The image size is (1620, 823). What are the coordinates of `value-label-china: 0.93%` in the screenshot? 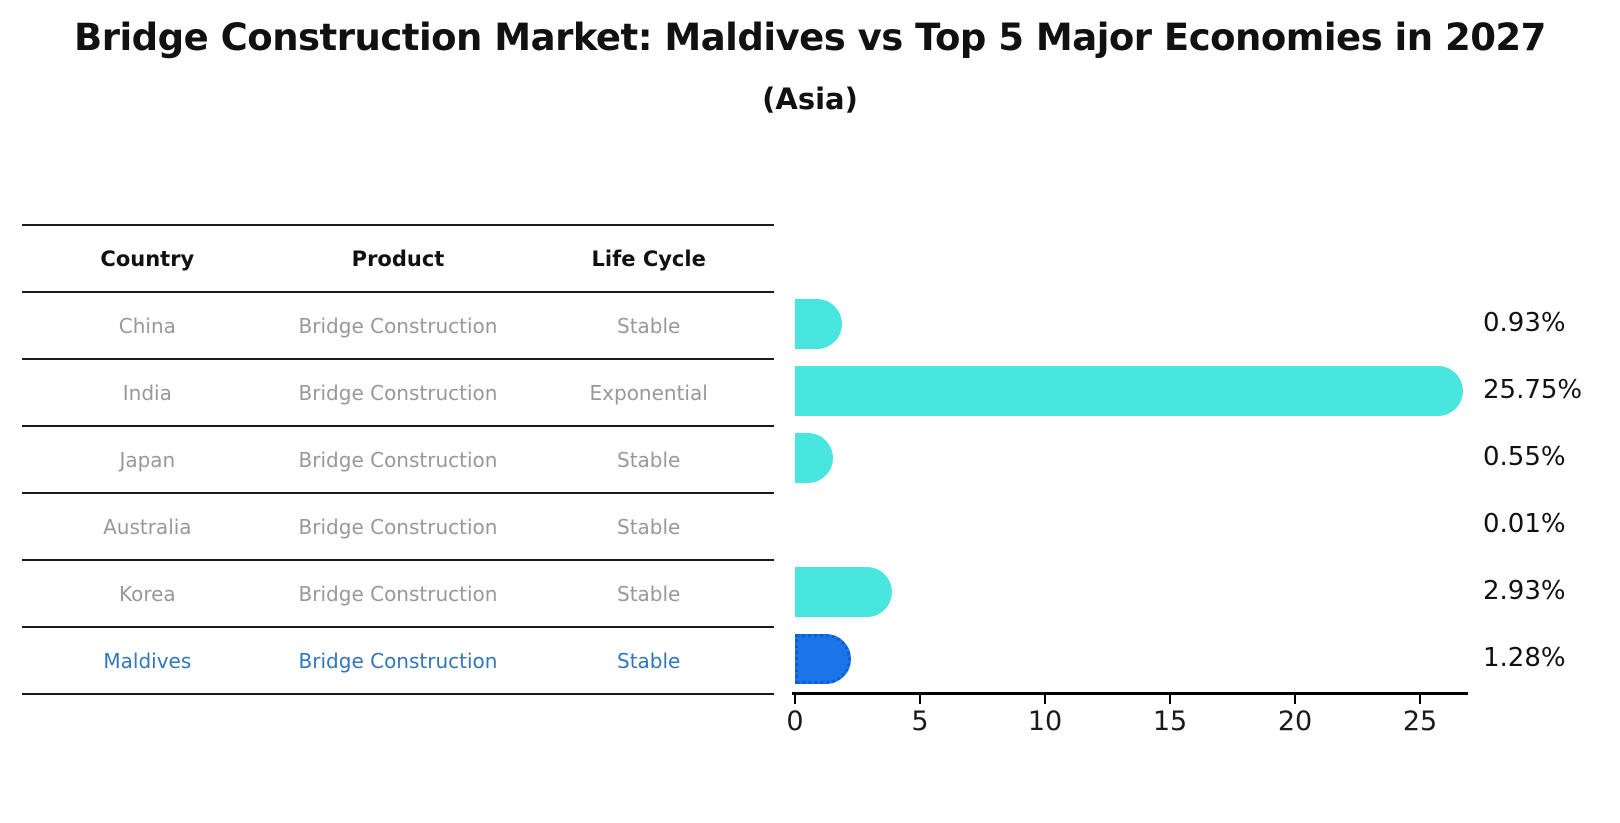 It's located at (1524, 323).